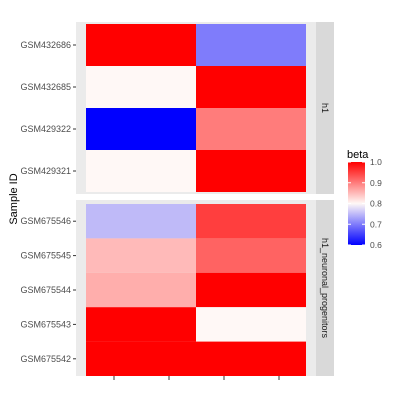  What do you see at coordinates (45, 221) in the screenshot?
I see `y-tick-label: GSM675546` at bounding box center [45, 221].